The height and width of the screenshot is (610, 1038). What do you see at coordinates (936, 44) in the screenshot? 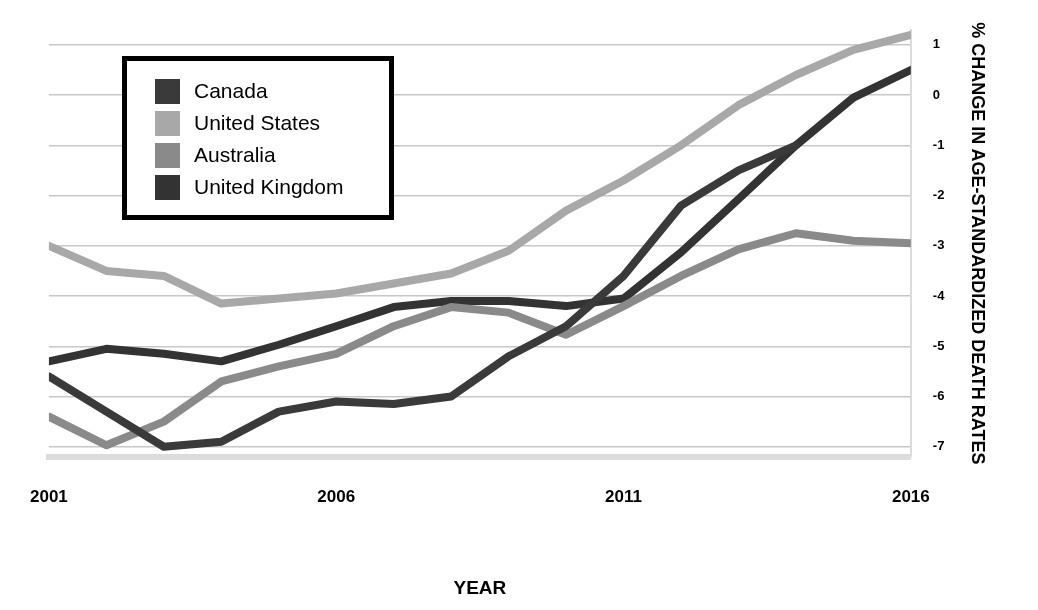
I see `y-tick-label: 1` at bounding box center [936, 44].